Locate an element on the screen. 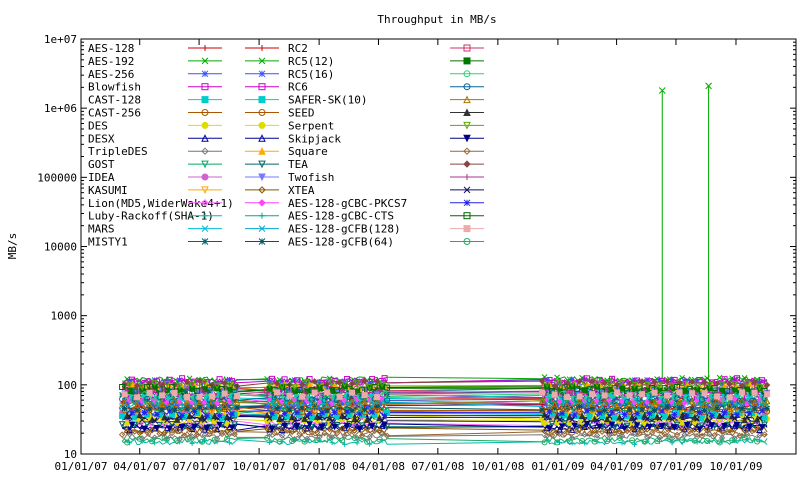  legend-label: RC5(16) is located at coordinates (311, 74).